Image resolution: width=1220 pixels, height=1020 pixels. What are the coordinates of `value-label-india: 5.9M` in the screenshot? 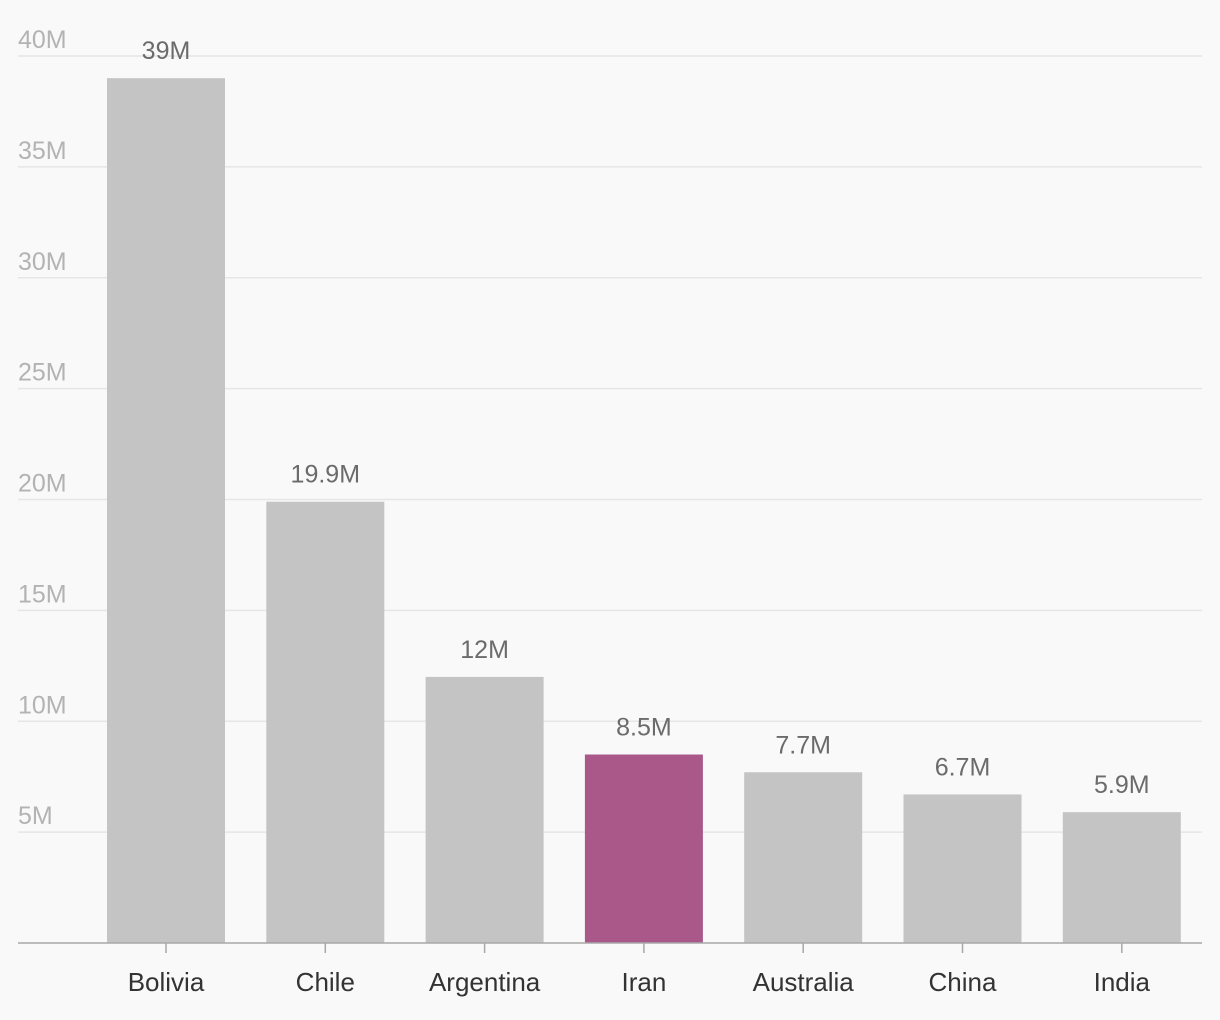 It's located at (1122, 785).